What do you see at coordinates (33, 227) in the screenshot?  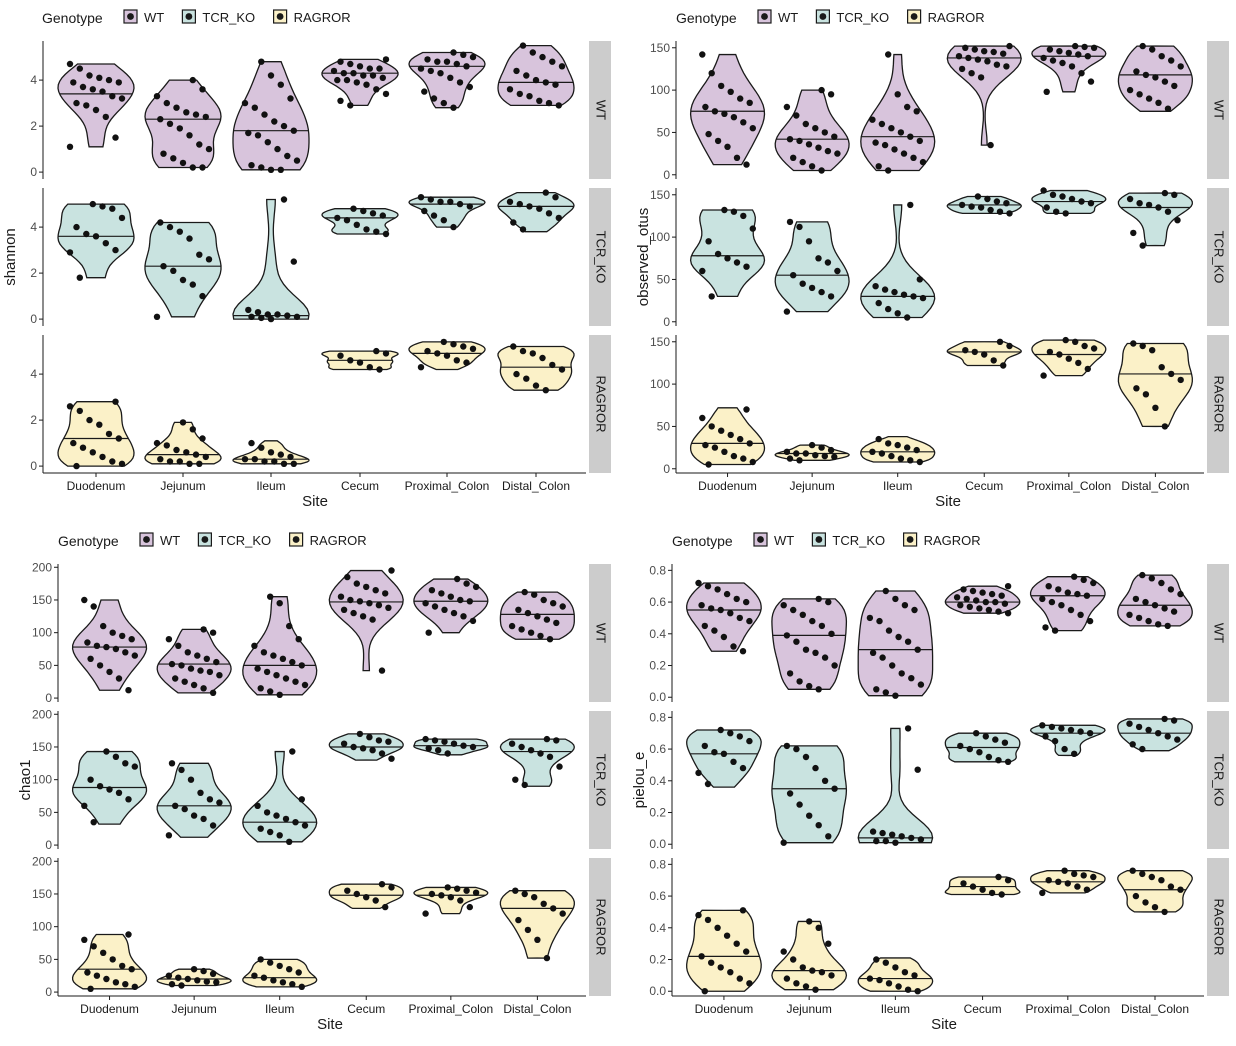 I see `y-tick-label: 4` at bounding box center [33, 227].